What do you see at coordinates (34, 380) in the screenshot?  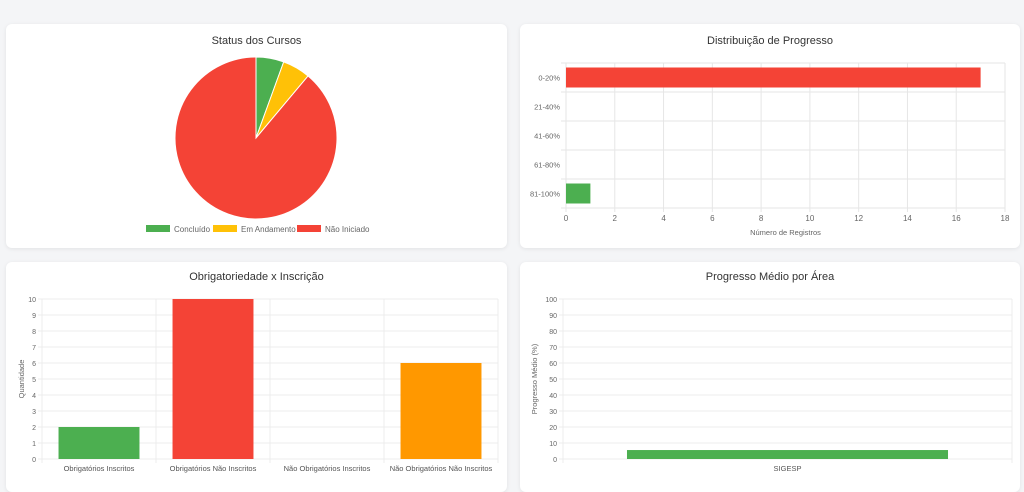 I see `y-tick-label: 5` at bounding box center [34, 380].